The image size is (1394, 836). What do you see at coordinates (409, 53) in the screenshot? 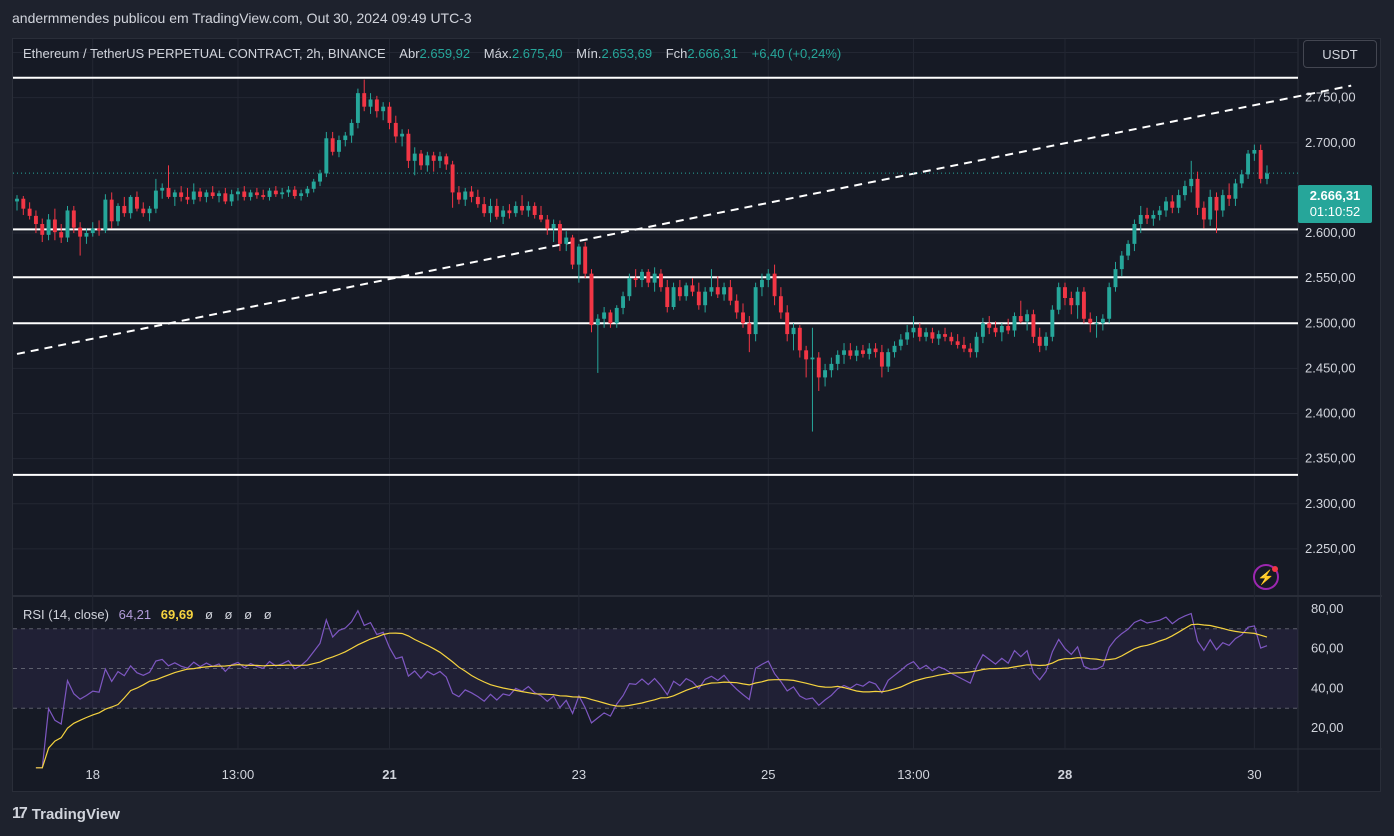
I see `open-label: Abr` at bounding box center [409, 53].